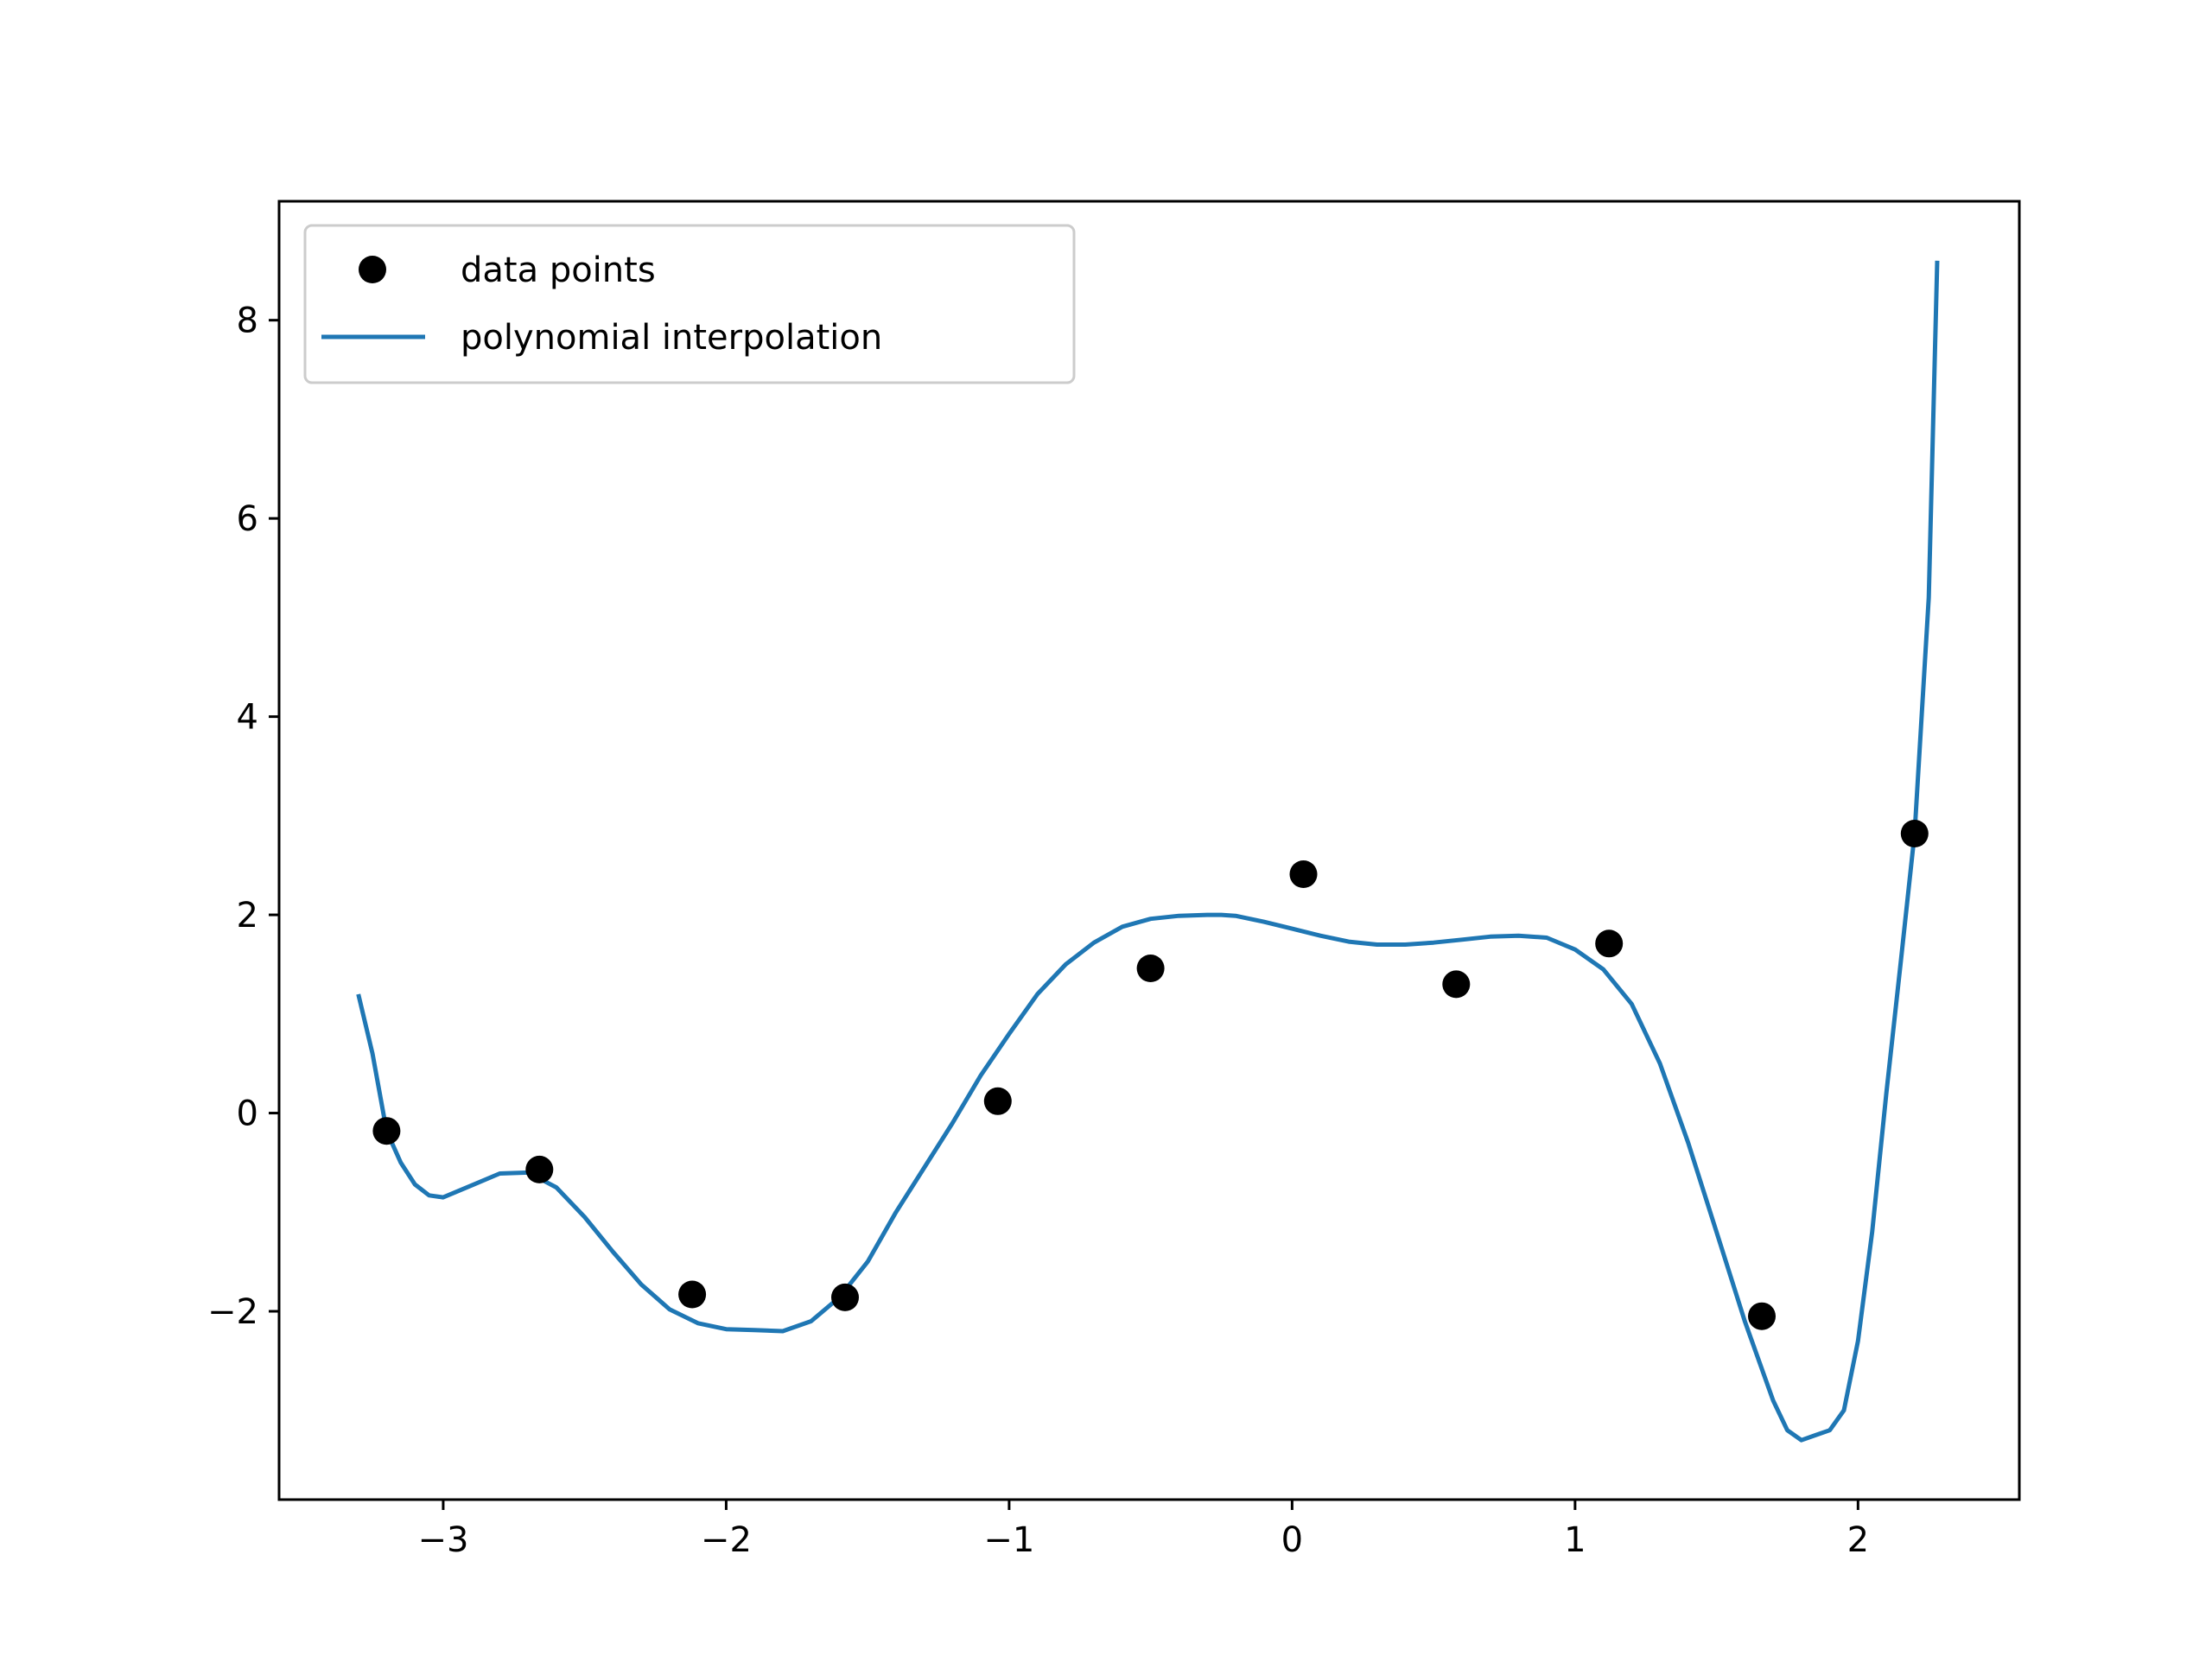  What do you see at coordinates (1143, 1530) in the screenshot?
I see `x-axis: −3 −2 −1 0 1 2` at bounding box center [1143, 1530].